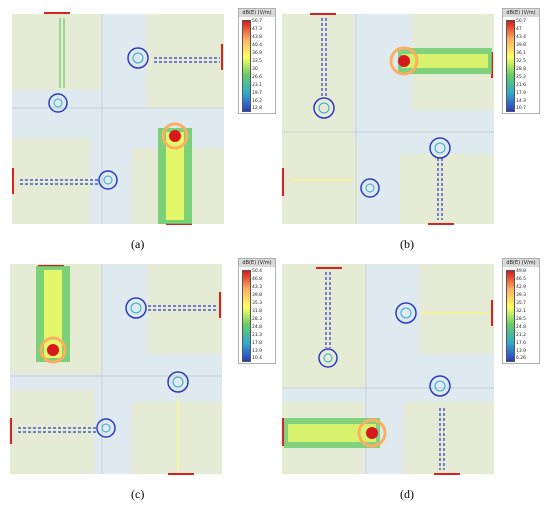 The width and height of the screenshot is (550, 505). What do you see at coordinates (257, 343) in the screenshot?
I see `legend-tick: 17.8` at bounding box center [257, 343].